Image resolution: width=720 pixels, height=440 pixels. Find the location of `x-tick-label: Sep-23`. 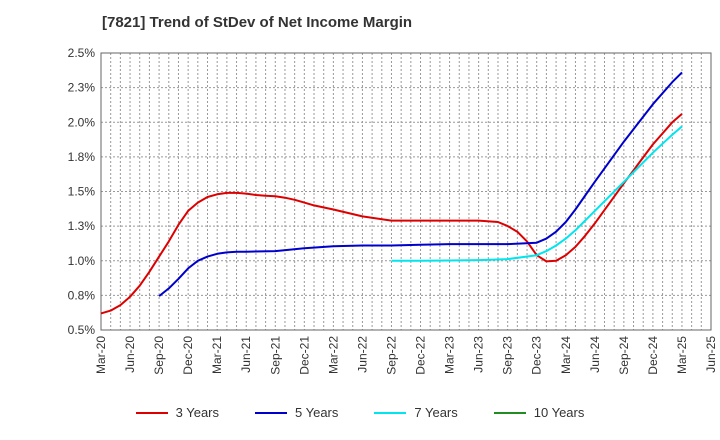

x-tick-label: Sep-23 is located at coordinates (508, 355).